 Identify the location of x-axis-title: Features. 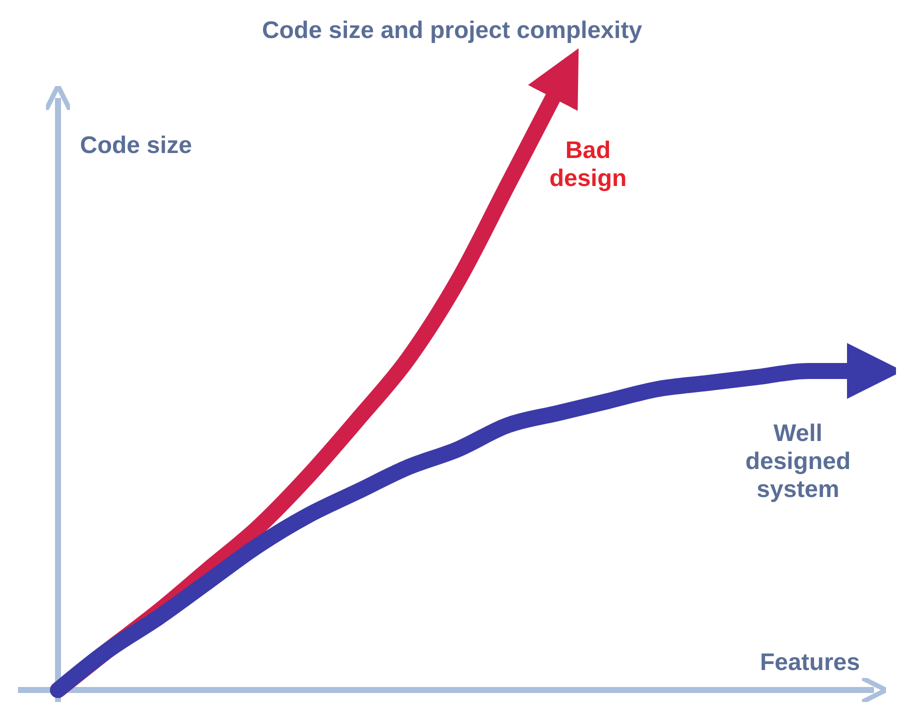
(810, 662).